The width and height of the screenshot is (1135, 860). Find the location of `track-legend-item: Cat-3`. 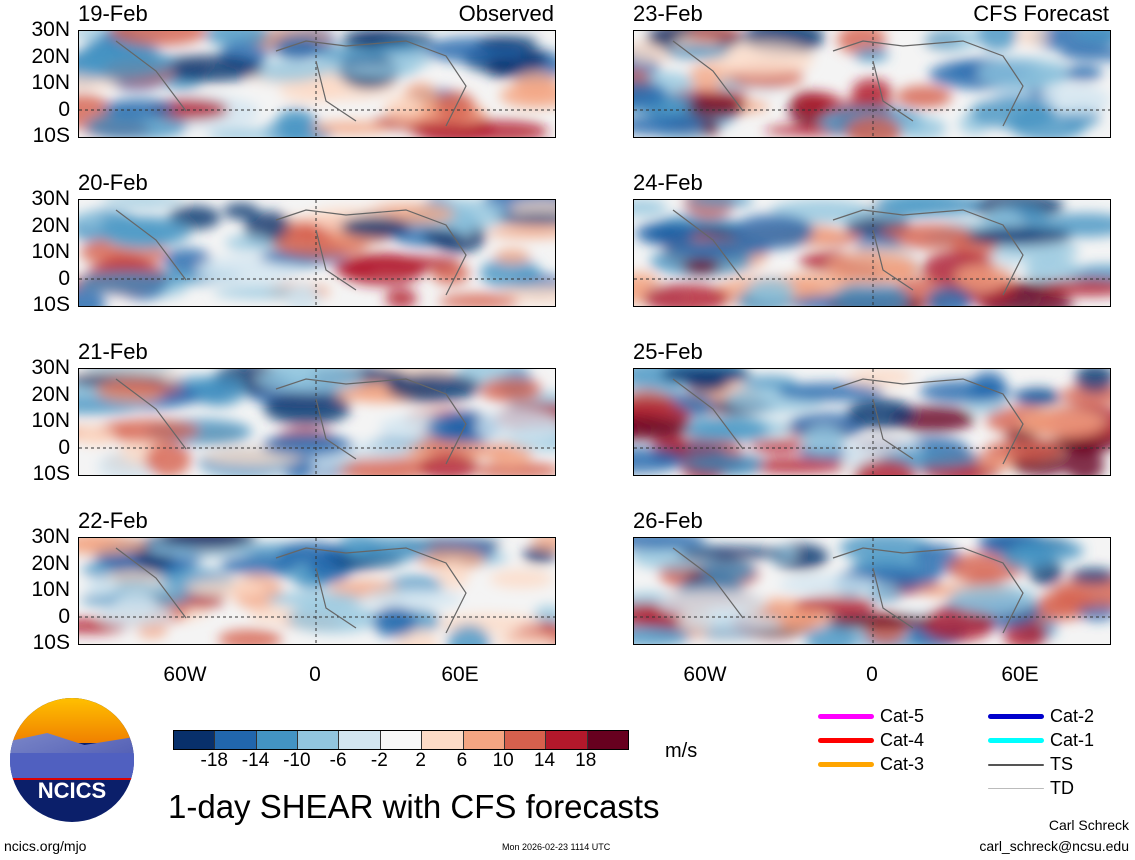

track-legend-item: Cat-3 is located at coordinates (871, 764).